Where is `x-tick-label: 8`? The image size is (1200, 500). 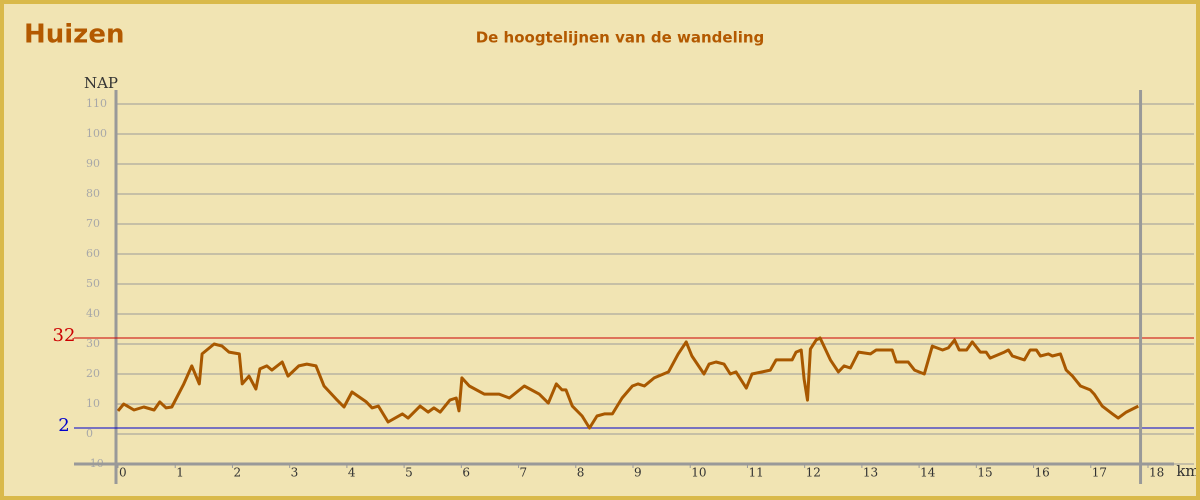 x-tick-label: 8 is located at coordinates (581, 473).